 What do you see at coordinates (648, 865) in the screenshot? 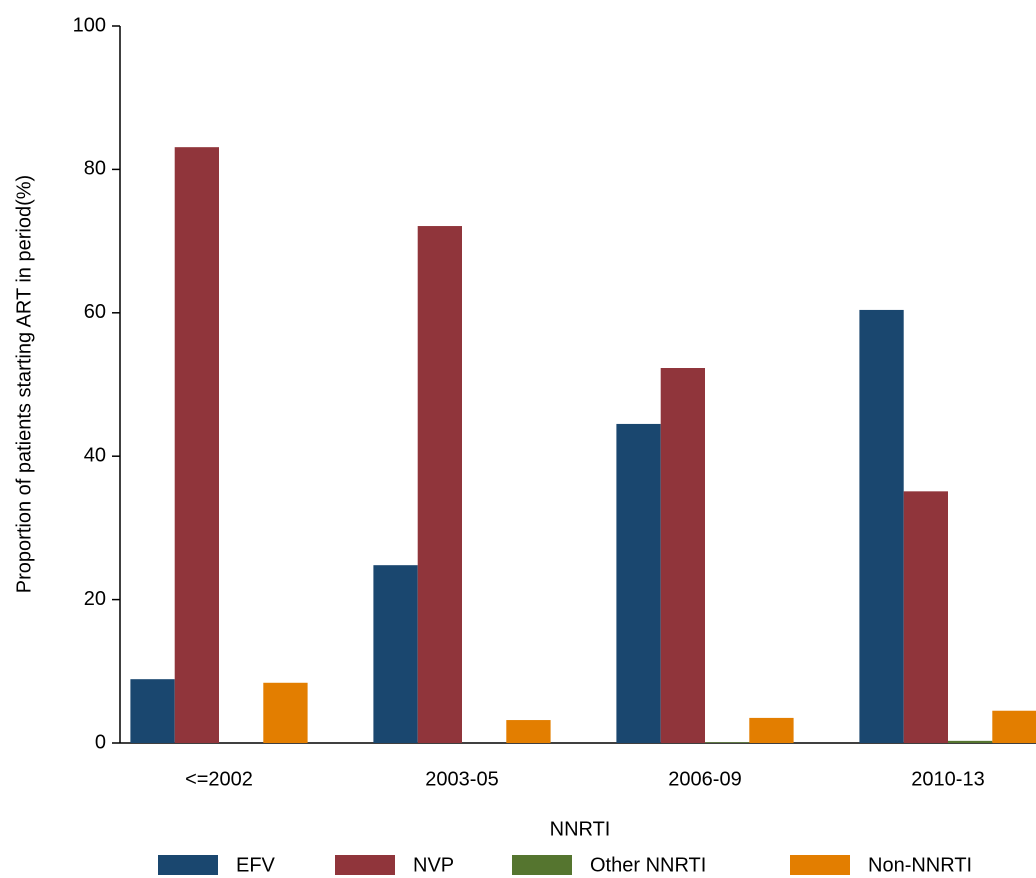
I see `legend-label: Other NNRTI` at bounding box center [648, 865].